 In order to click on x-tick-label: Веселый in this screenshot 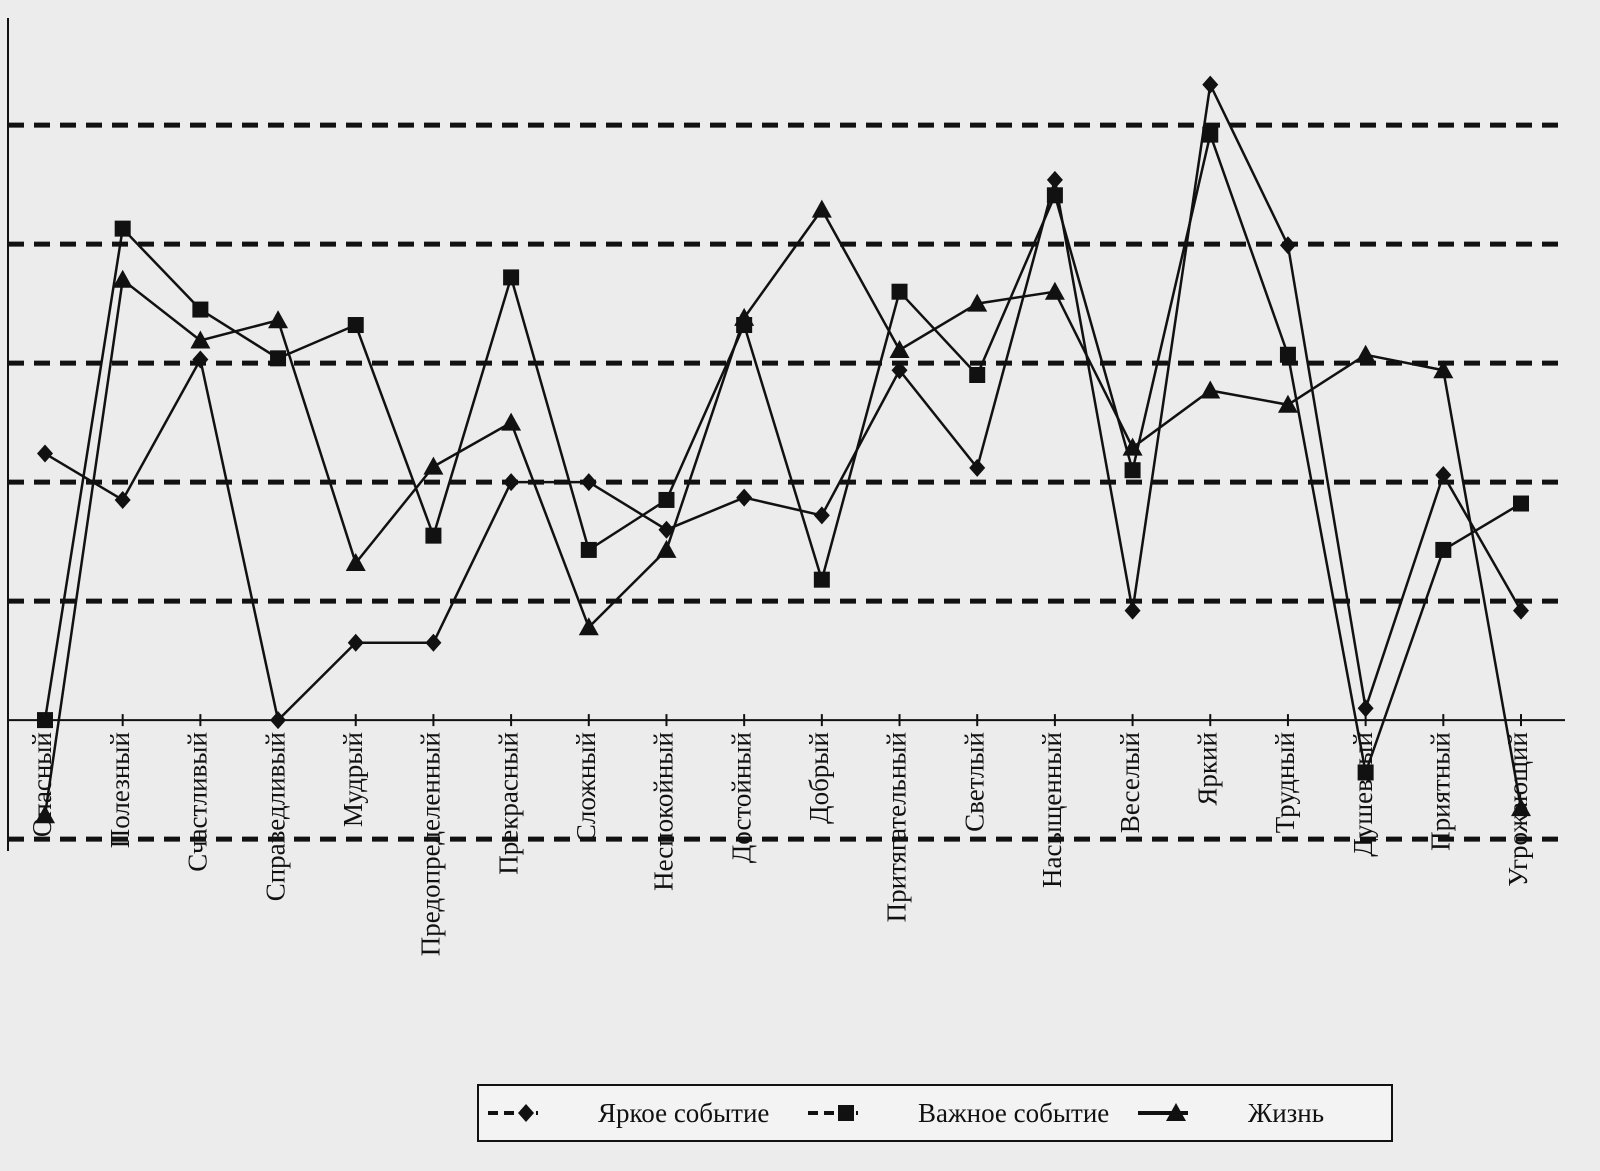, I will do `click(1130, 782)`.